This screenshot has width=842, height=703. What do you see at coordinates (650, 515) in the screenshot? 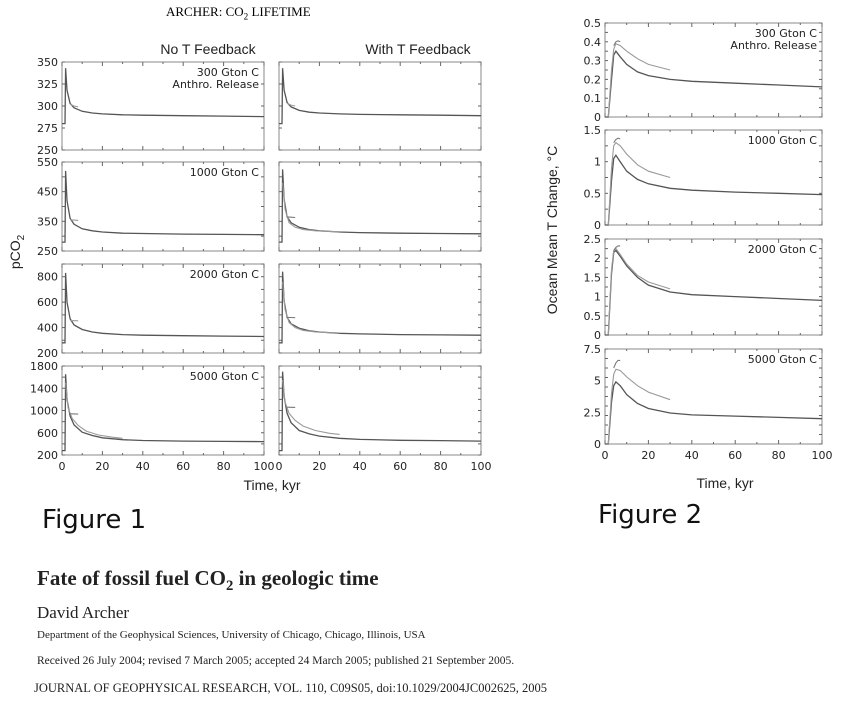
I see `figure2-label: Figure 2` at bounding box center [650, 515].